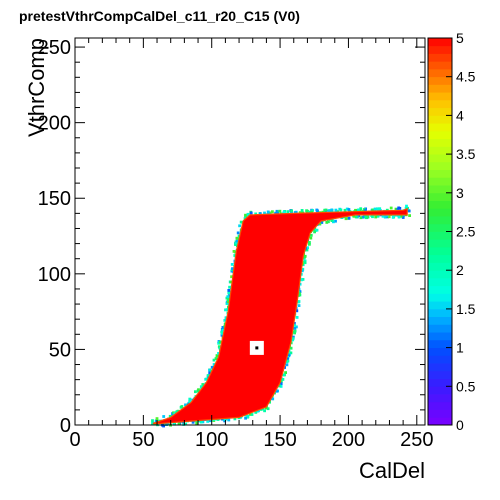 This screenshot has height=500, width=500. What do you see at coordinates (392, 470) in the screenshot?
I see `x-axis-label: CalDel` at bounding box center [392, 470].